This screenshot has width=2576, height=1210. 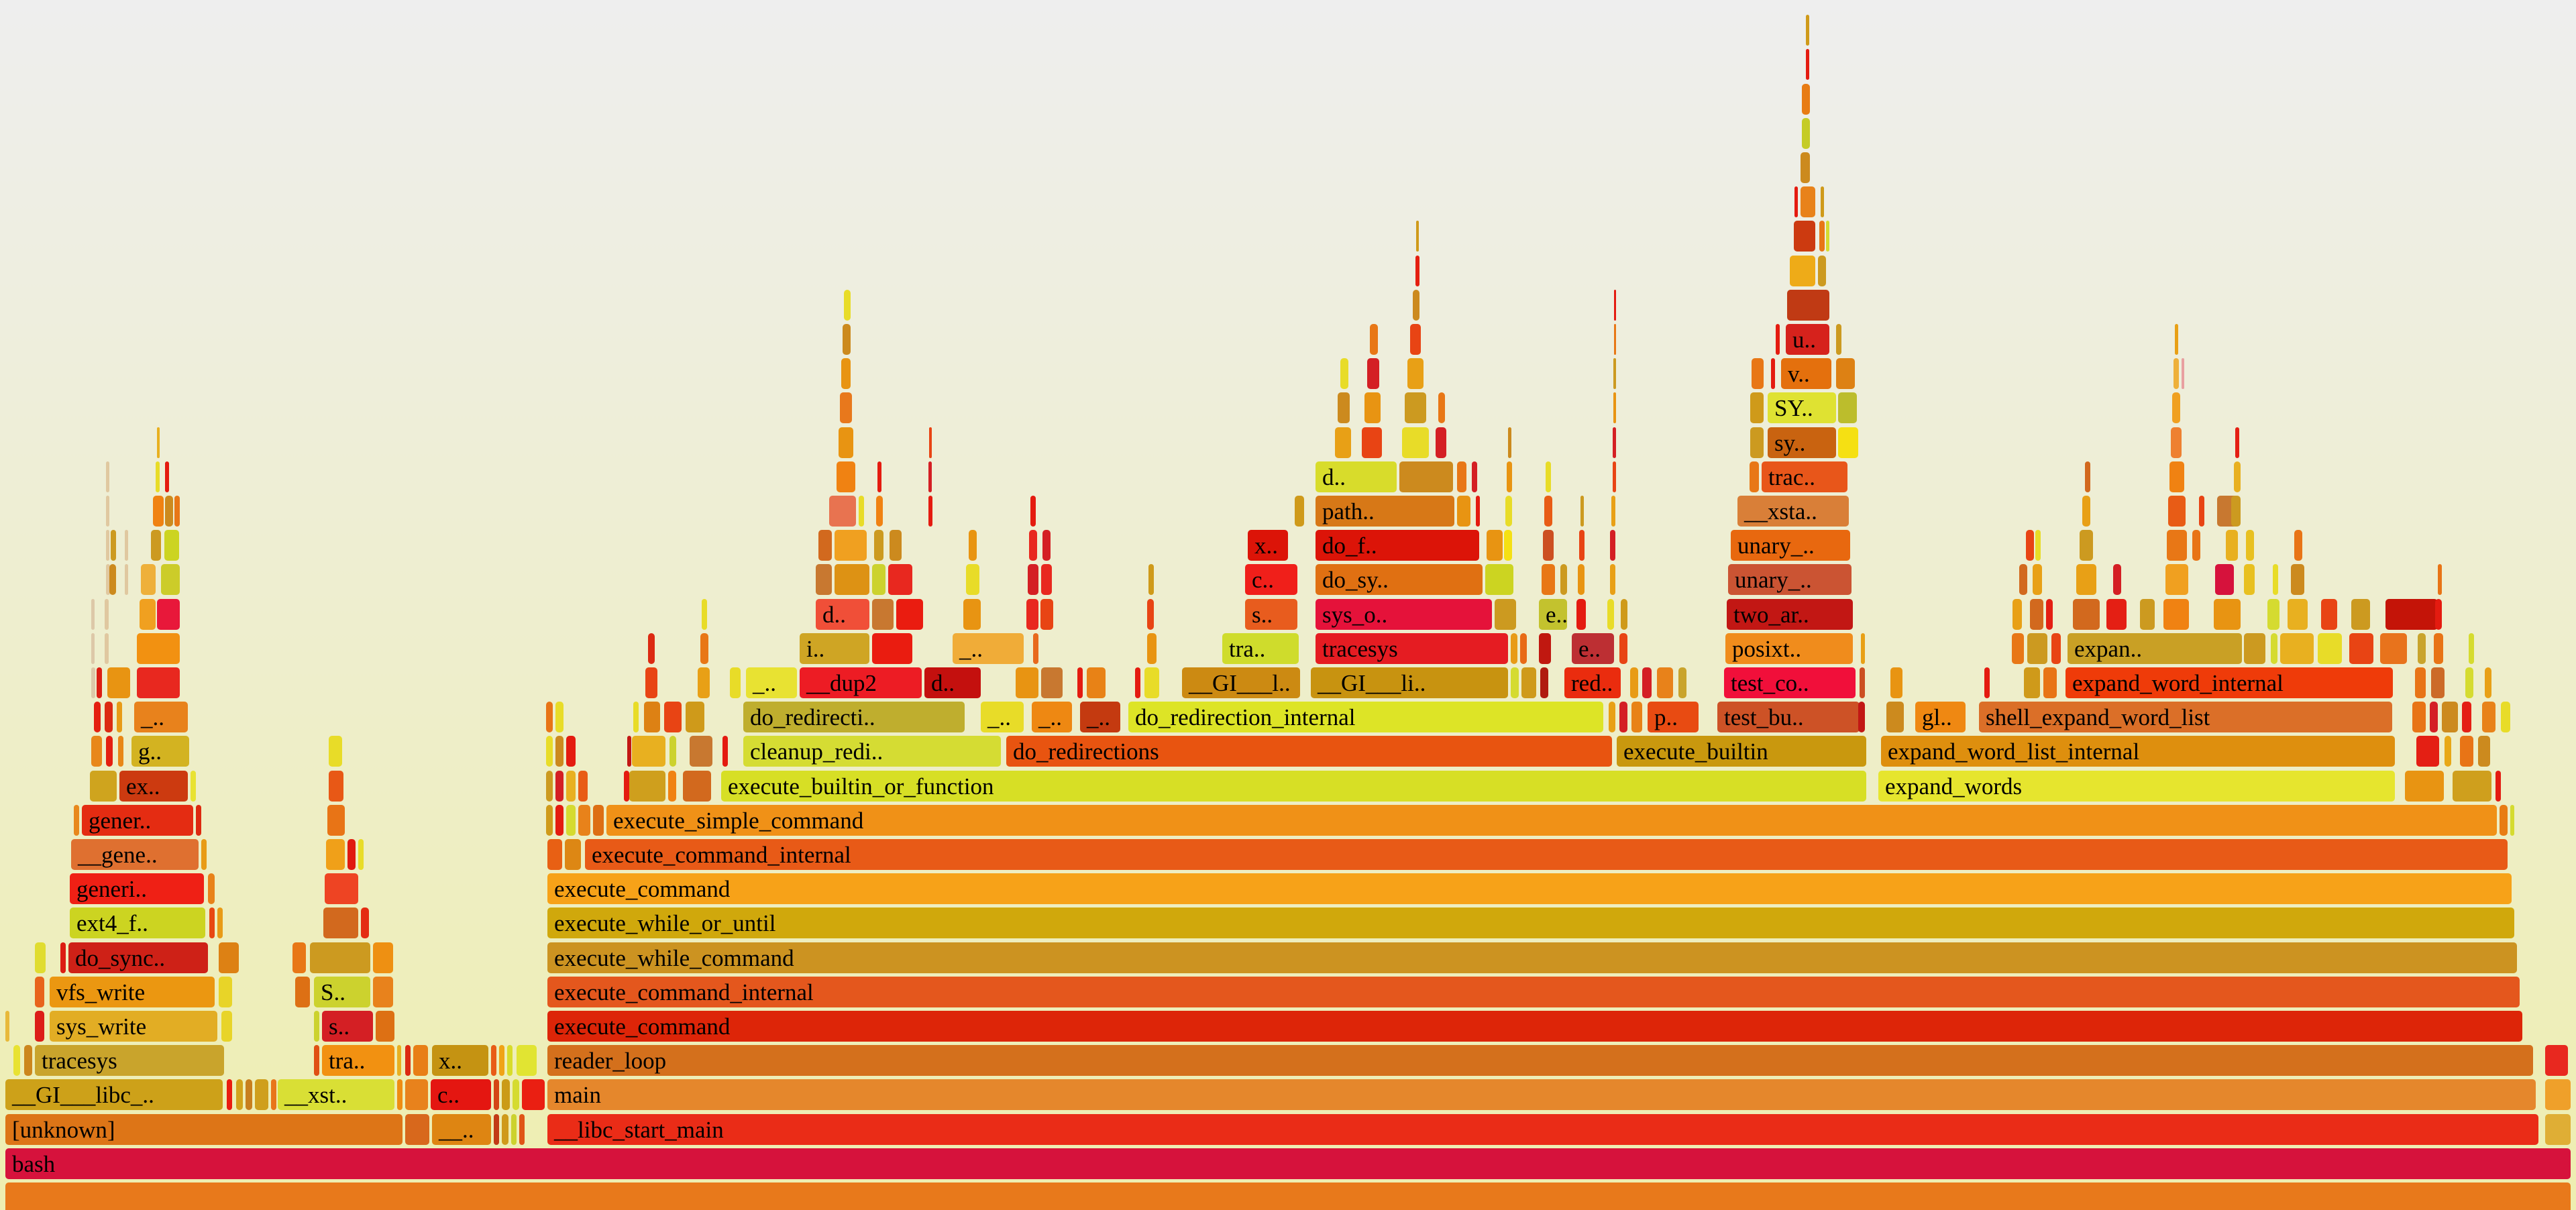 What do you see at coordinates (1807, 340) in the screenshot?
I see `flame-frame-u..: u..` at bounding box center [1807, 340].